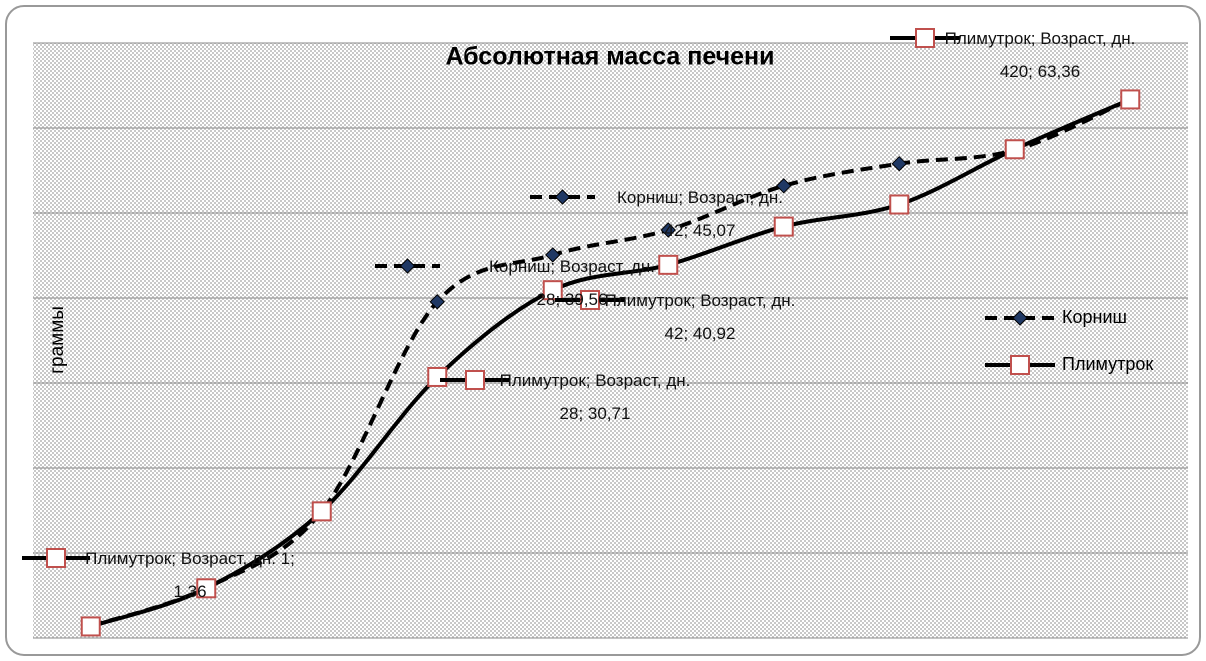 This screenshot has width=1206, height=661. Describe the element at coordinates (1040, 55) in the screenshot. I see `data-label: Плимутрок; Возраст, дн. 420; 63,36` at that location.